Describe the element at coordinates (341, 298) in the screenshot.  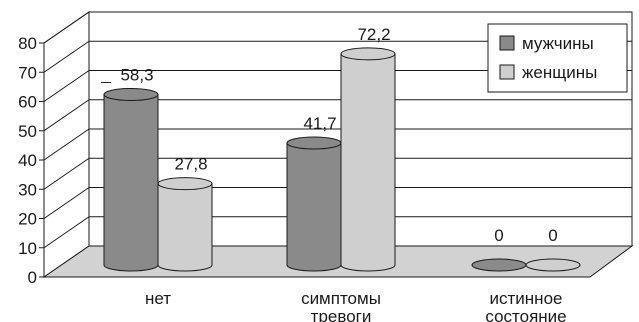
I see `x-category-label: симптомы` at that location.